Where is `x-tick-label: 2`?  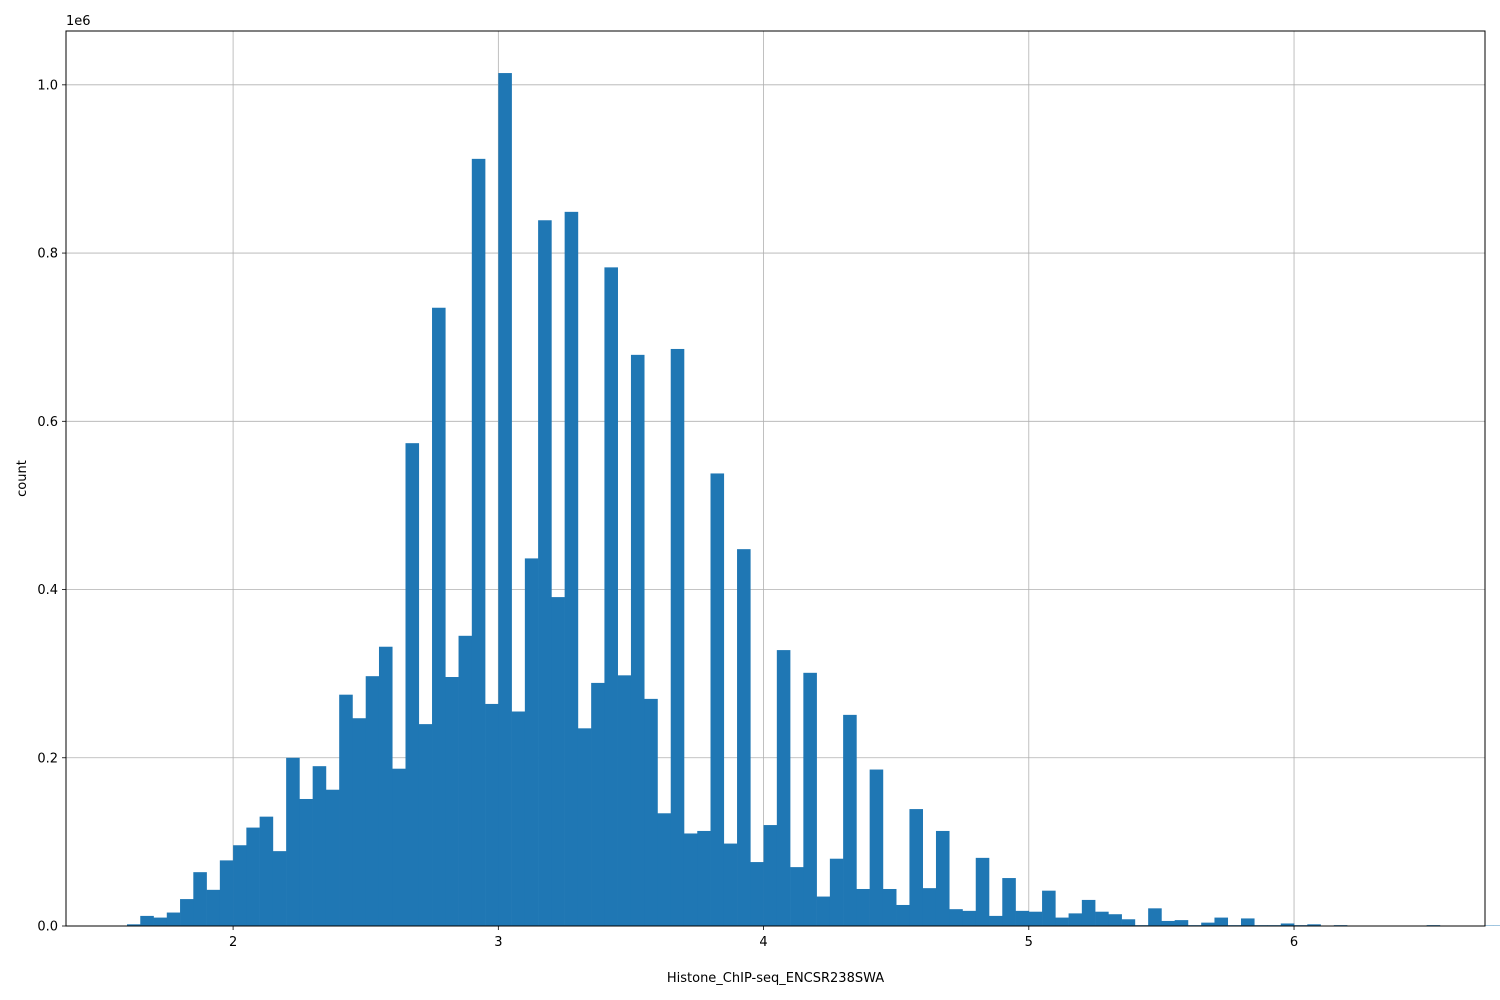
x-tick-label: 2 is located at coordinates (233, 942).